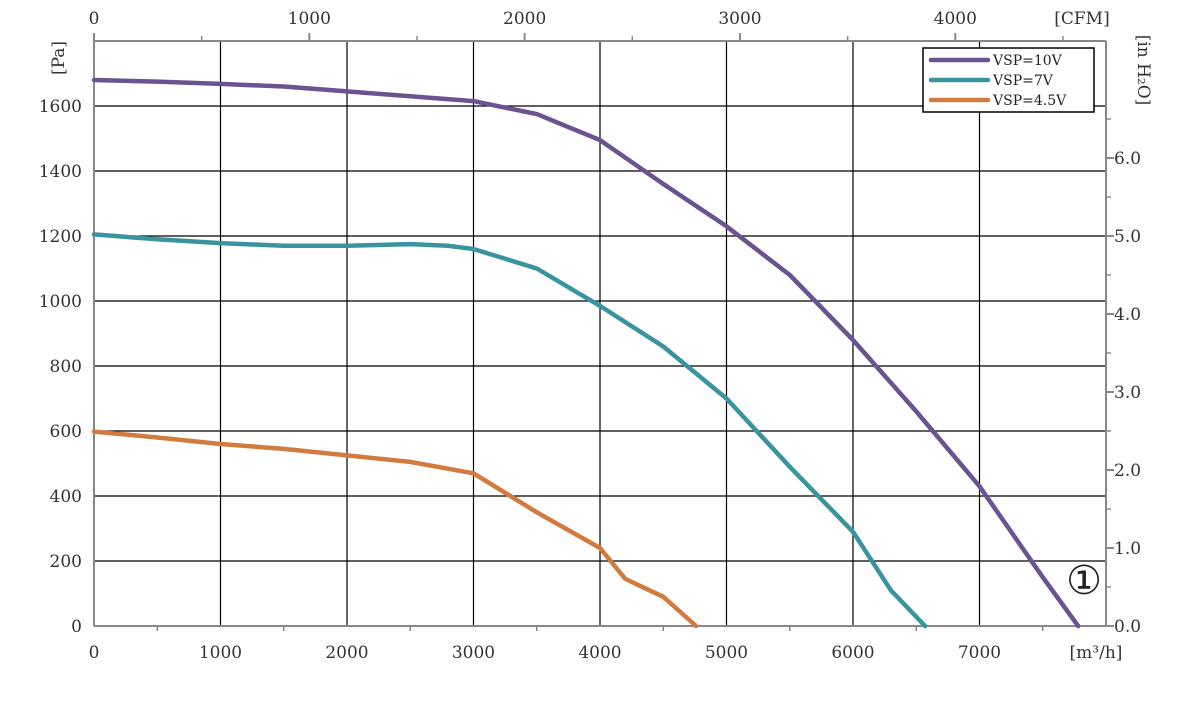 This screenshot has height=709, width=1181. What do you see at coordinates (346, 653) in the screenshot?
I see `x-tick-label: 2000` at bounding box center [346, 653].